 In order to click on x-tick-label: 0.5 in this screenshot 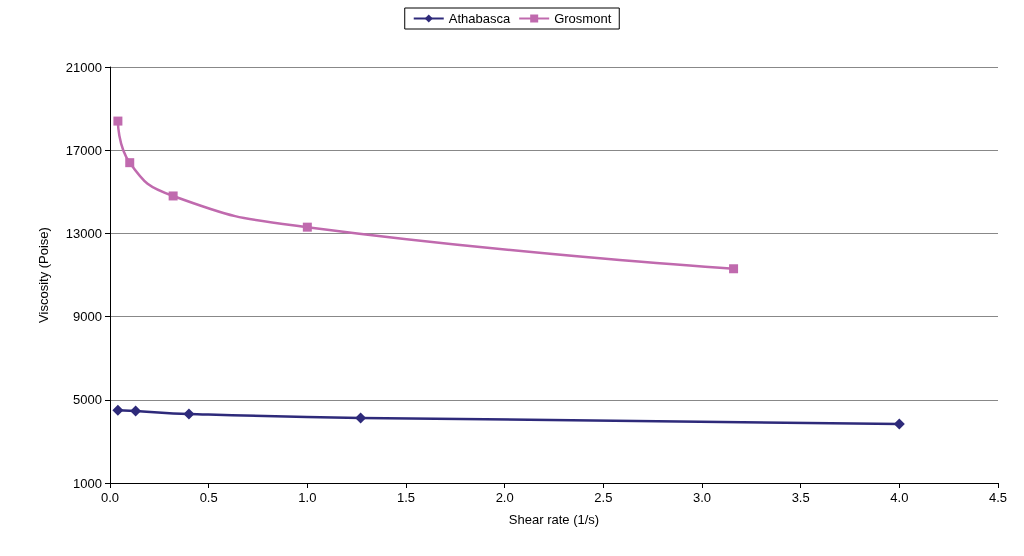, I will do `click(208, 497)`.